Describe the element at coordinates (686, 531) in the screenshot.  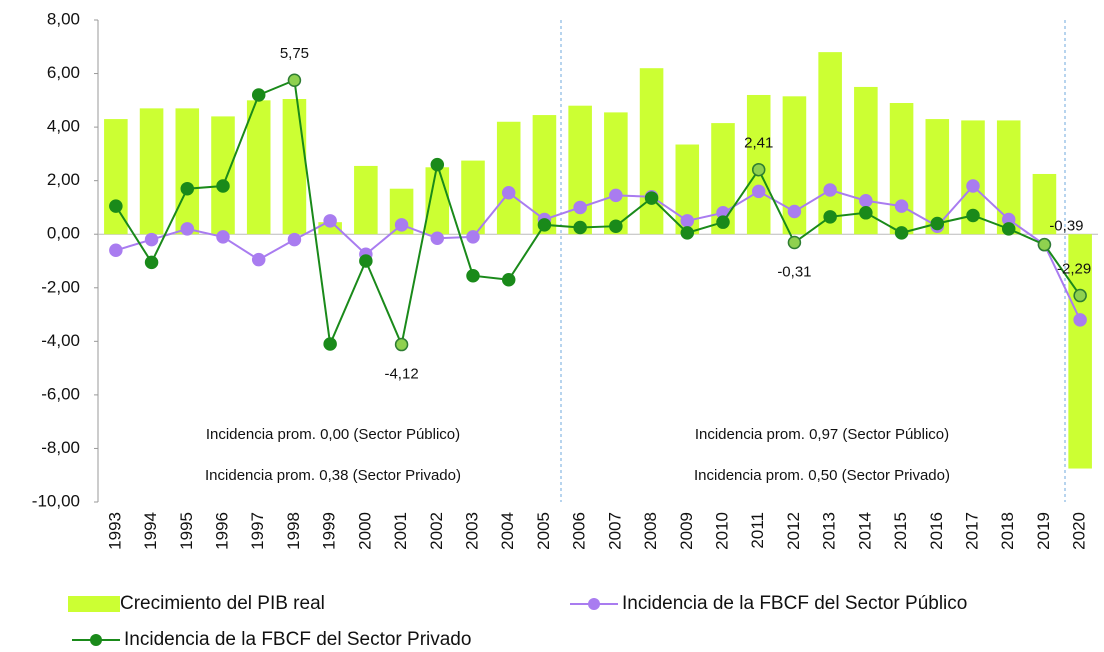
I see `x-tick-label: 2009` at that location.